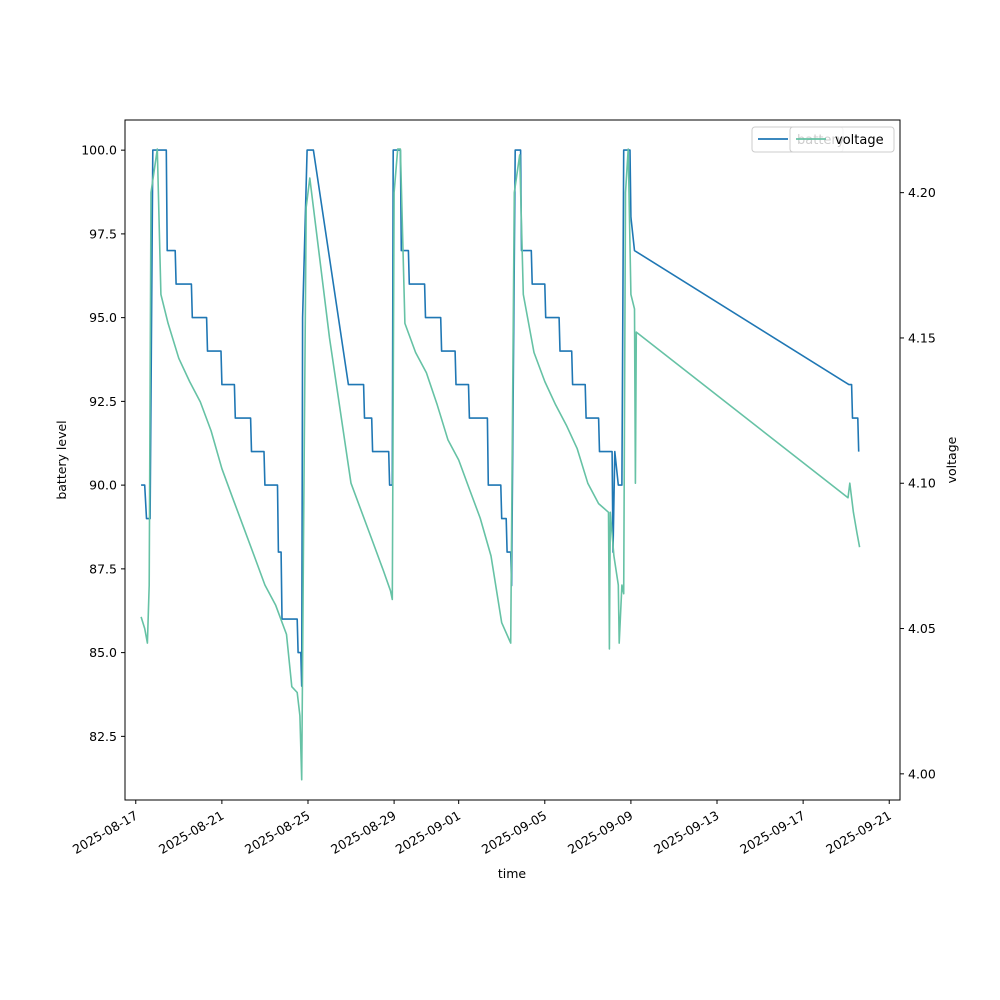 The width and height of the screenshot is (1000, 1000). I want to click on legend-voltage-box, so click(842, 139).